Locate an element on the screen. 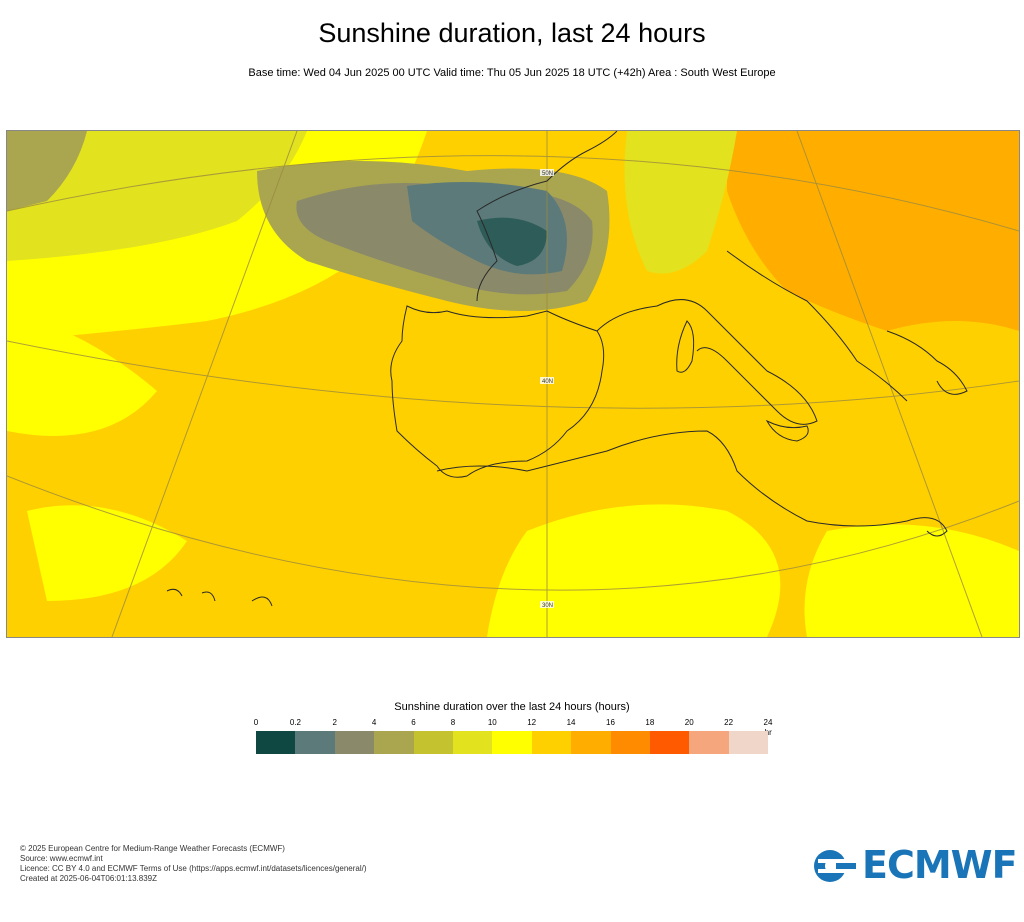  lat-label-40n-bg is located at coordinates (547, 380).